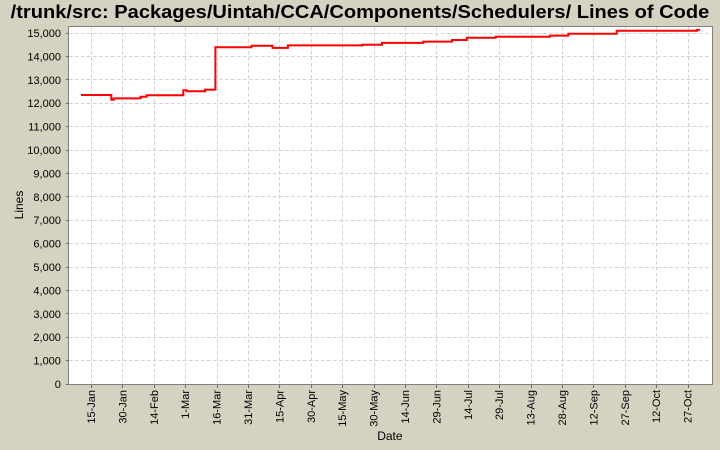  Describe the element at coordinates (500, 405) in the screenshot. I see `svg-text: 29-Jul` at that location.